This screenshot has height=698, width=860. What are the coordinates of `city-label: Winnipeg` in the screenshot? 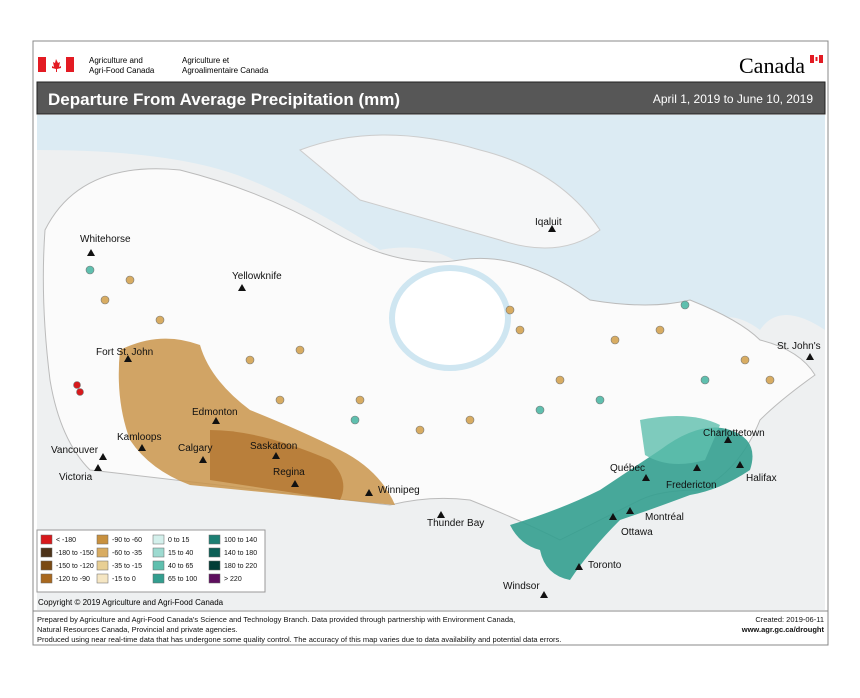 It's located at (399, 490).